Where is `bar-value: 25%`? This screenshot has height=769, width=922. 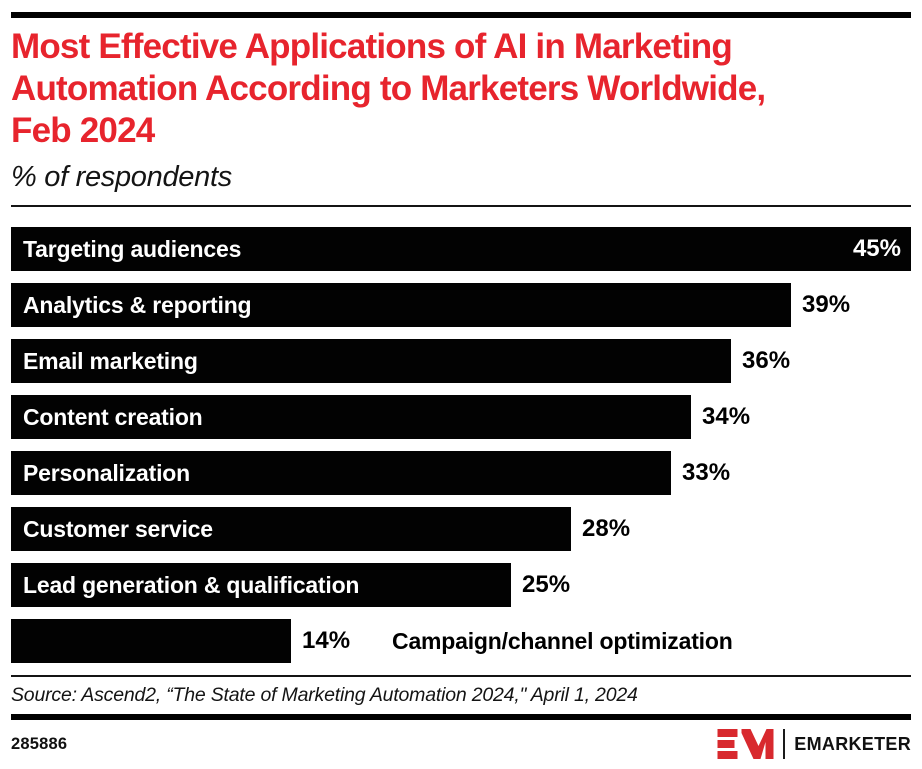 bar-value: 25% is located at coordinates (546, 584).